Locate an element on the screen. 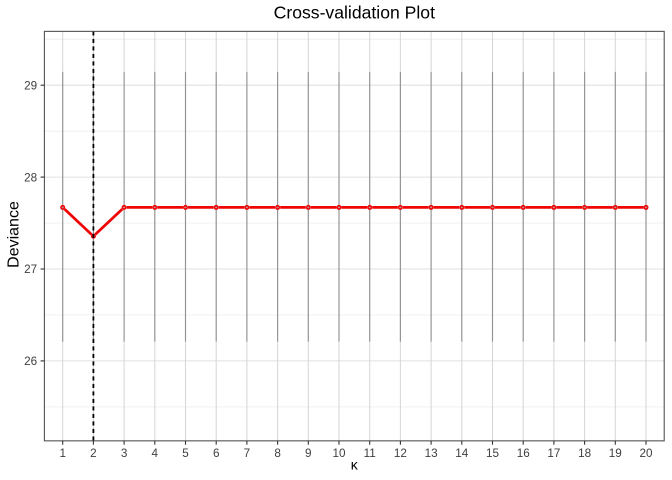 This screenshot has height=480, width=672. svg-text: 16 is located at coordinates (523, 453).